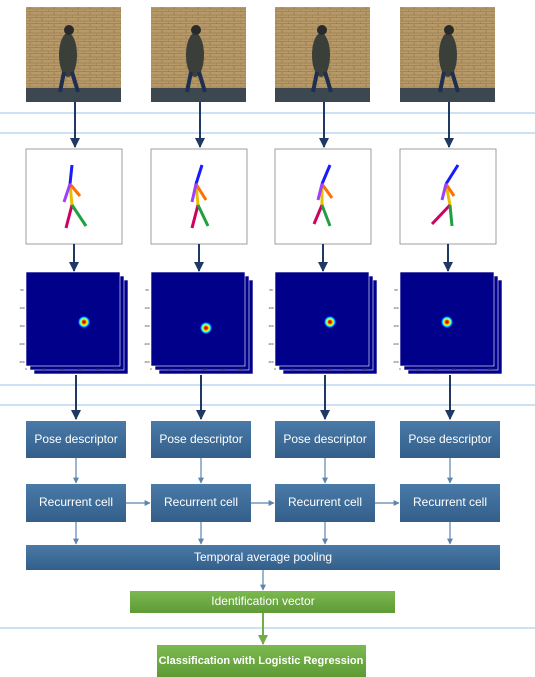 The height and width of the screenshot is (677, 535). I want to click on classification-box, so click(261, 661).